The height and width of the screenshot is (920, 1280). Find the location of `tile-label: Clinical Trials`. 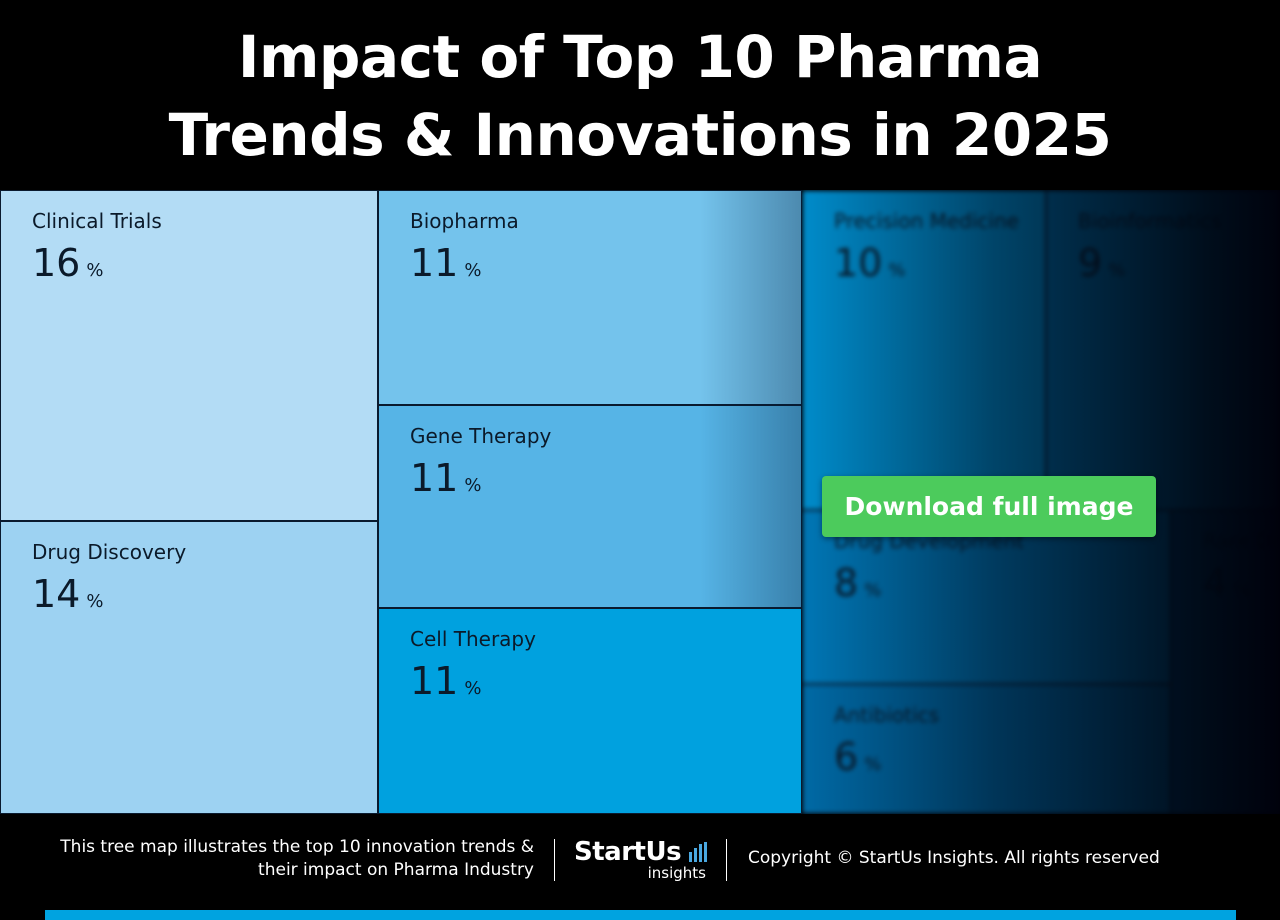

tile-label: Clinical Trials is located at coordinates (97, 221).